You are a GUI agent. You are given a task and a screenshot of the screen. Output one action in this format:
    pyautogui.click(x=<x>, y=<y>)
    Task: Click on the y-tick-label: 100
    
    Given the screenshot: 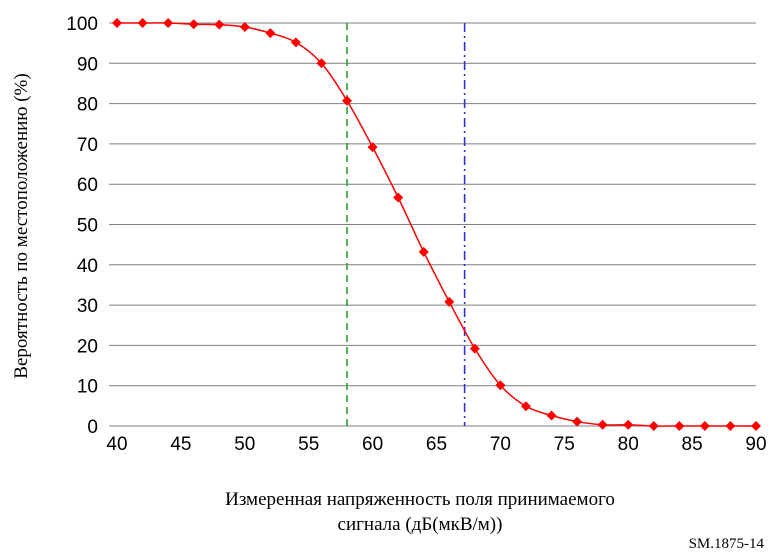 What is the action you would take?
    pyautogui.click(x=82, y=24)
    